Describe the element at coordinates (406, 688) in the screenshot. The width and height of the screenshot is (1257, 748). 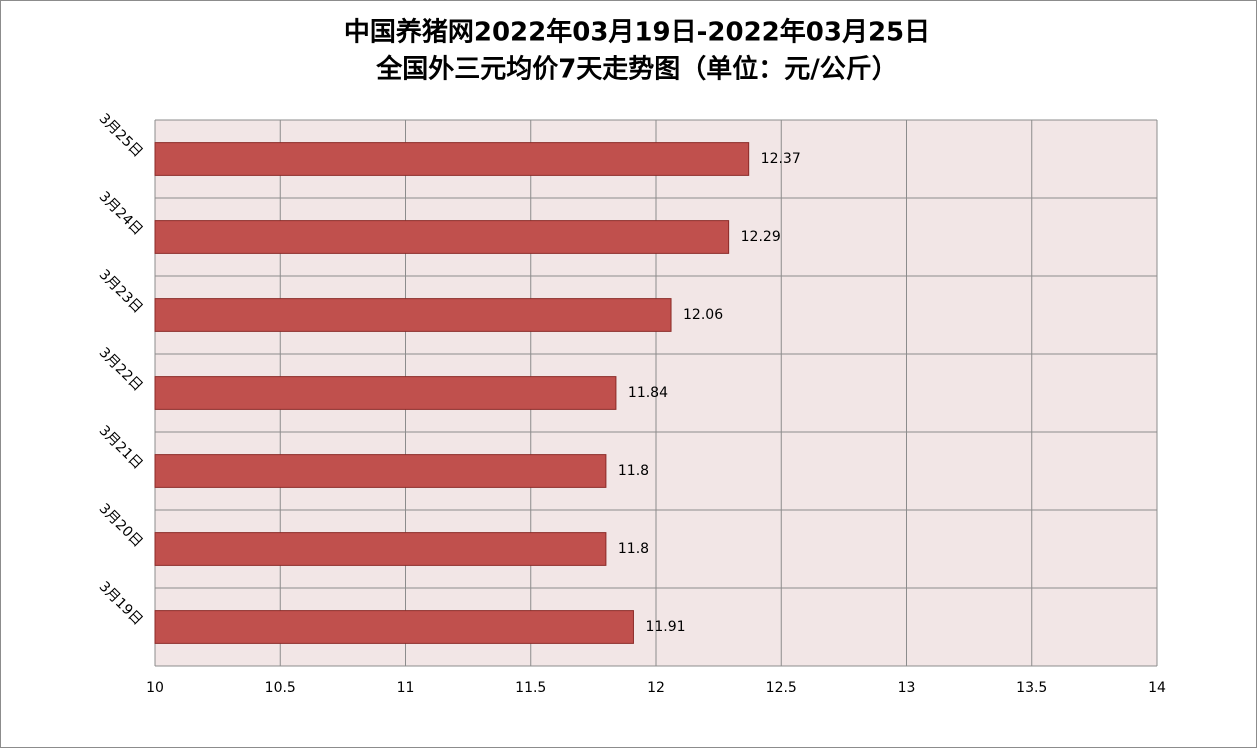
I see `x-tick-label: 11` at that location.